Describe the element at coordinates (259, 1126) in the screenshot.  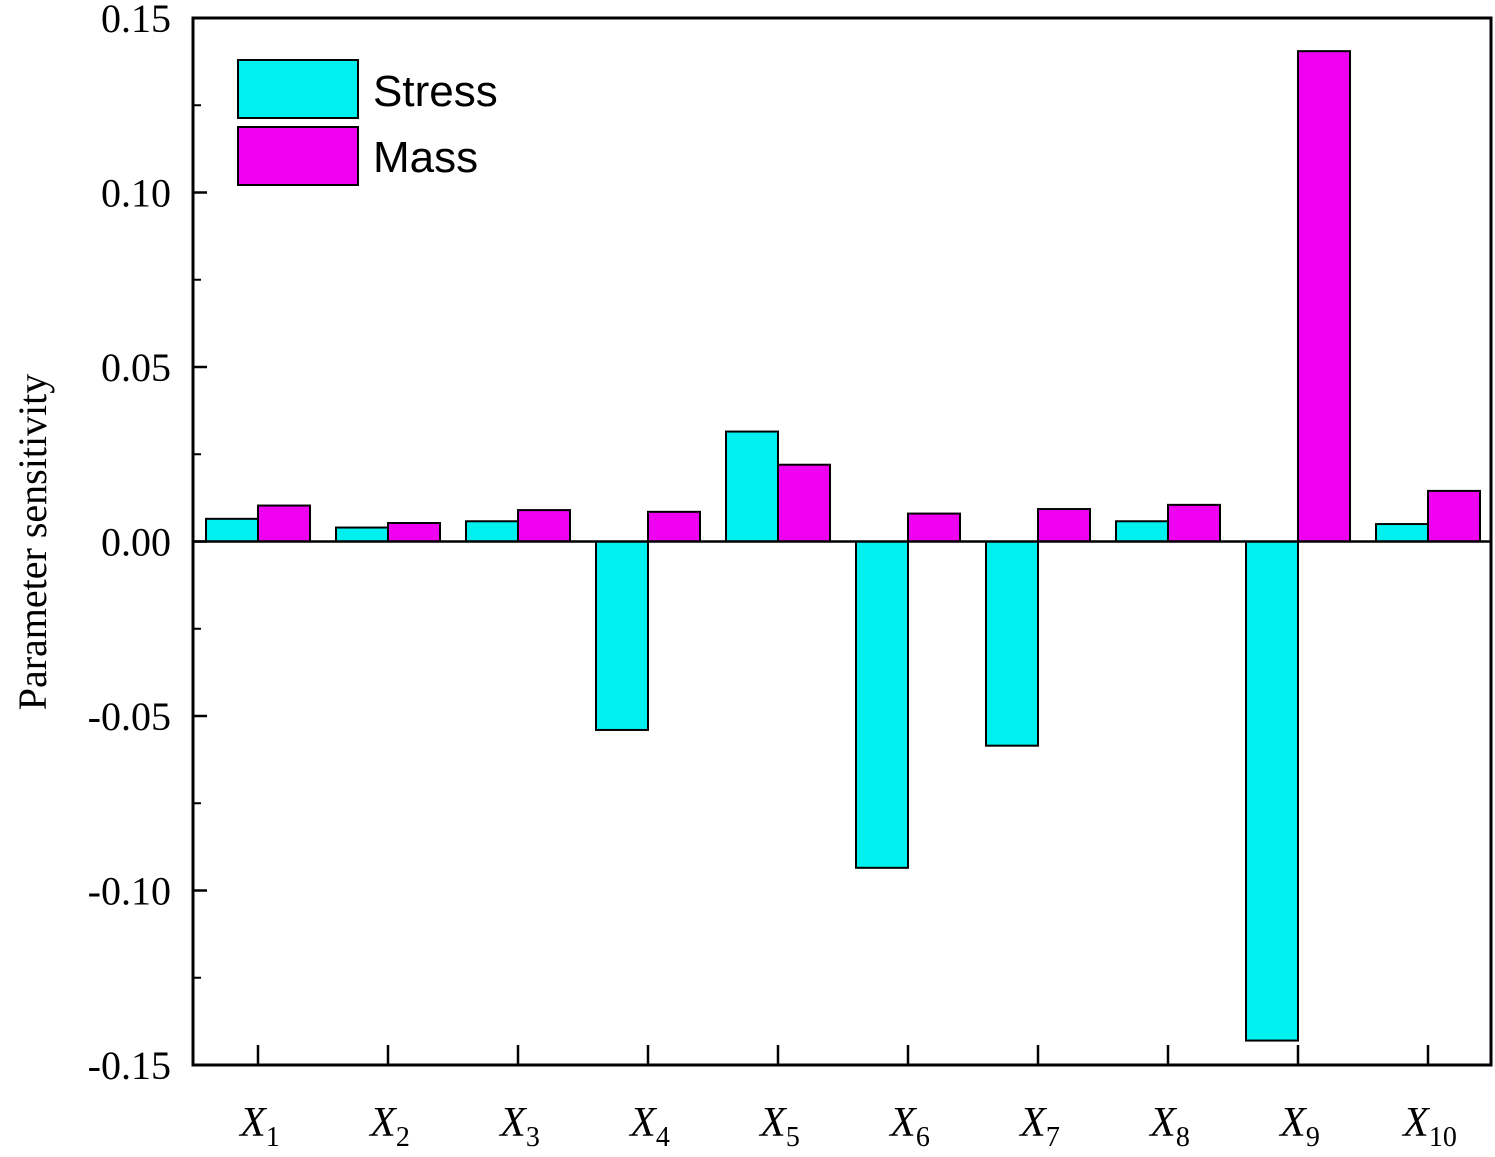
I see `x-tick-label-x1: X1` at that location.